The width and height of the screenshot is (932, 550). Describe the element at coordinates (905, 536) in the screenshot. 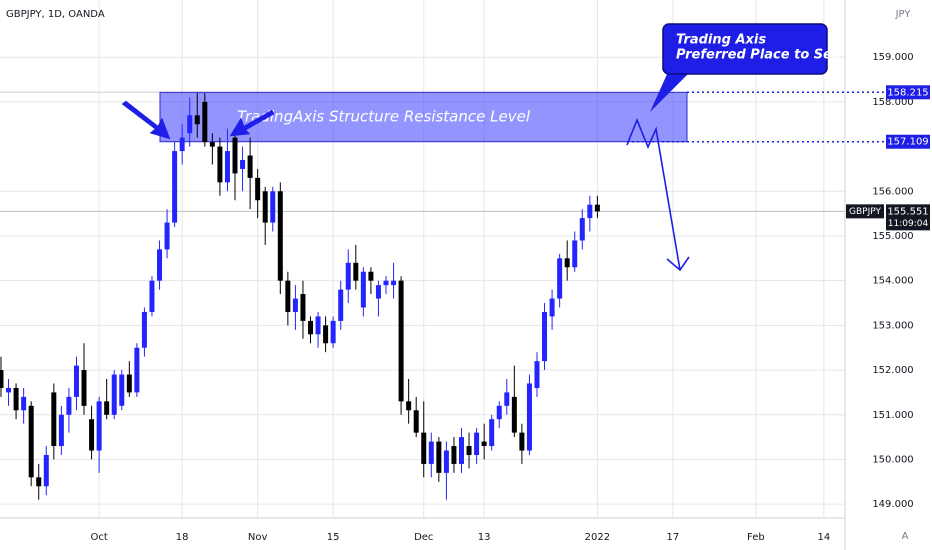

I see `scale-mode: A` at that location.